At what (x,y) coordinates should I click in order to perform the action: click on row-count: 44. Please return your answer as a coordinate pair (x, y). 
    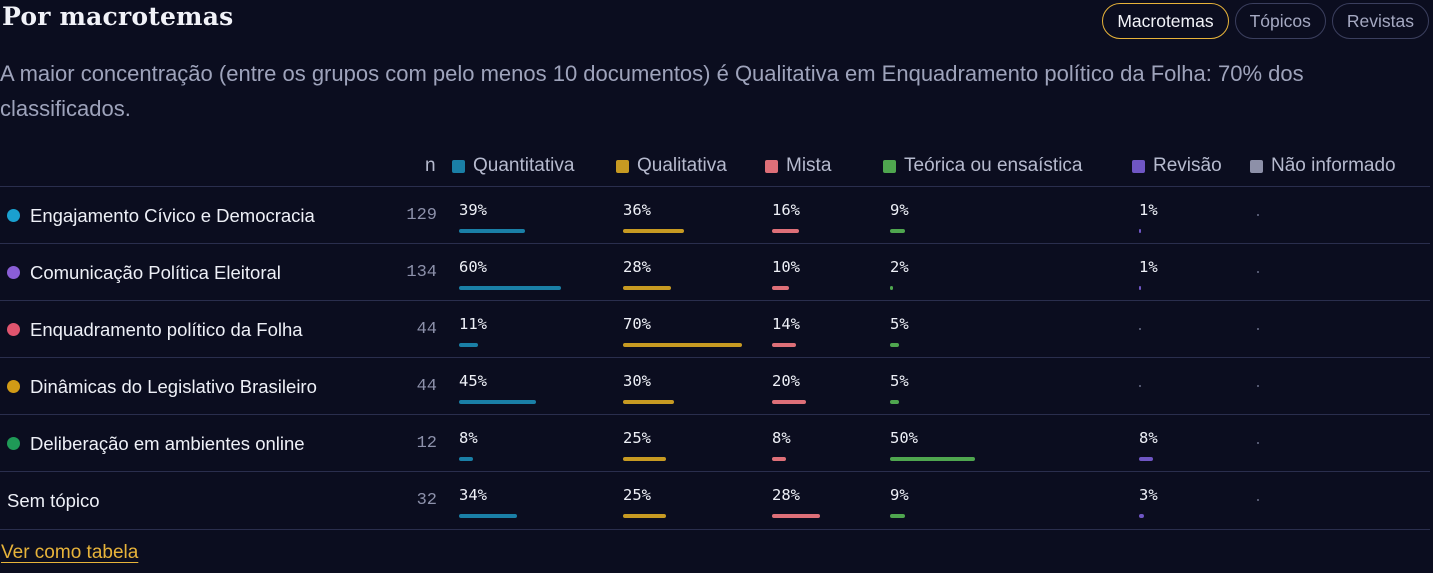
    Looking at the image, I should click on (426, 329).